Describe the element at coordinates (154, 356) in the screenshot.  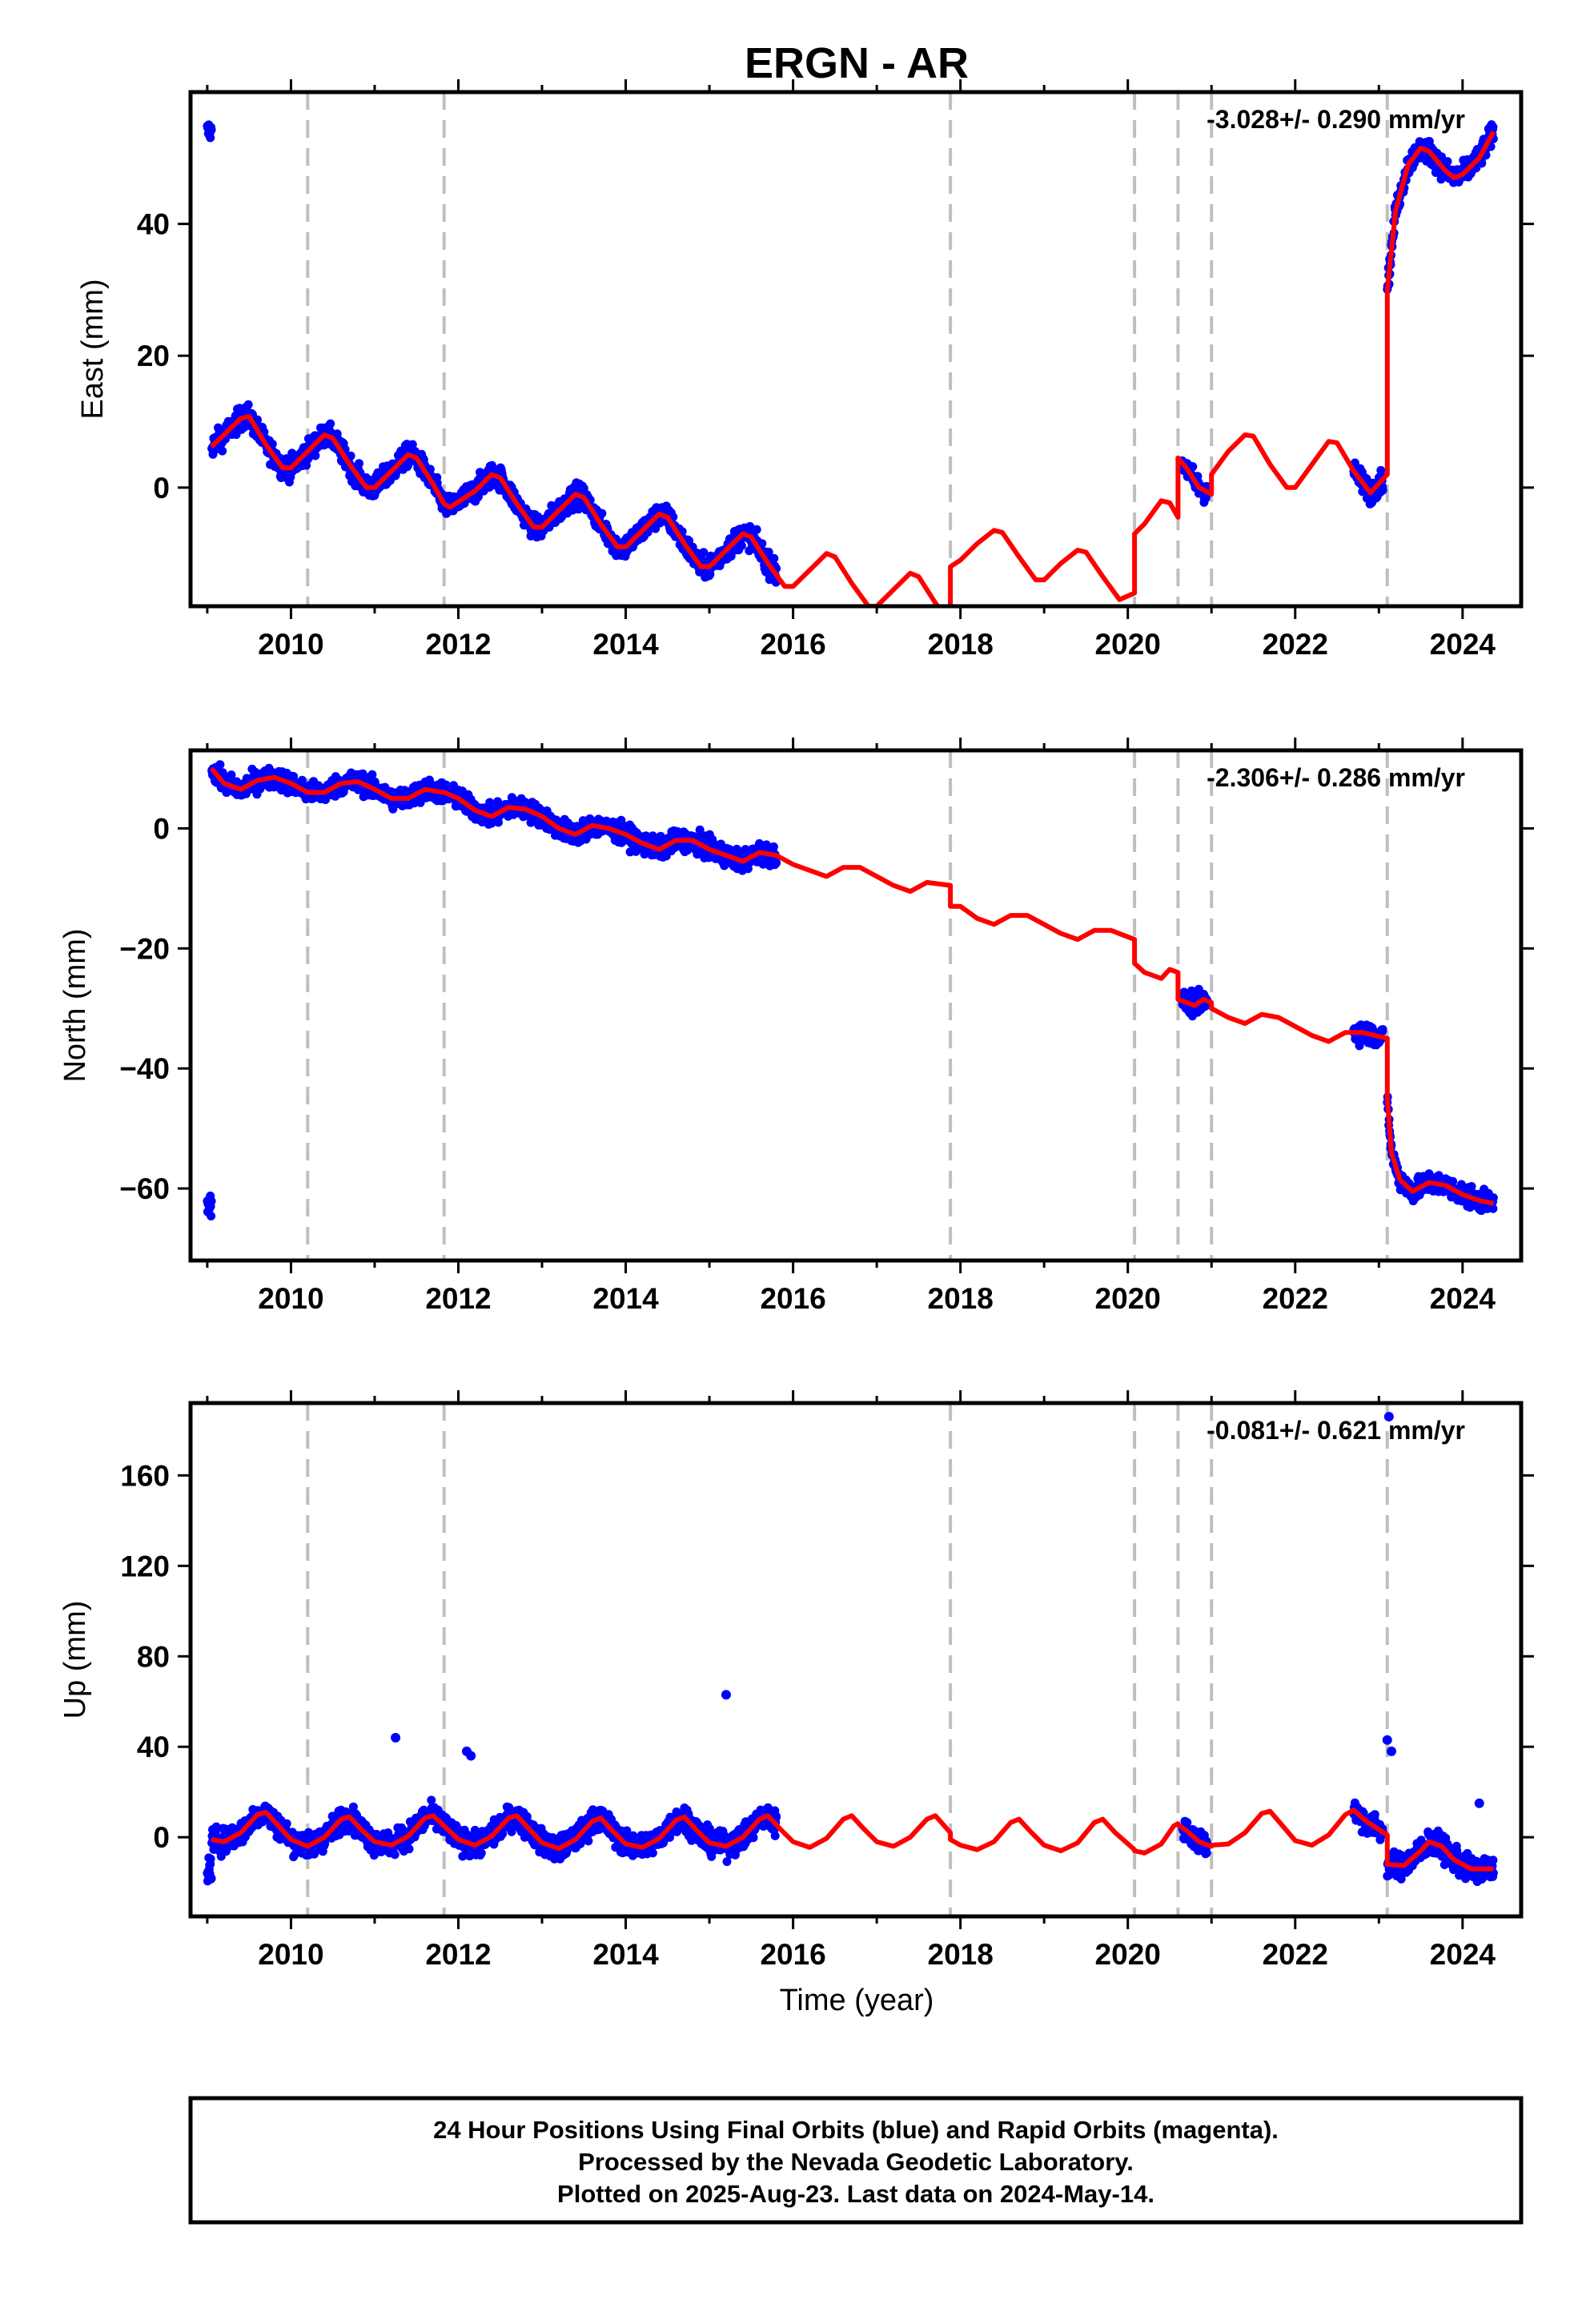
I see `east-ytick-label: 20` at that location.